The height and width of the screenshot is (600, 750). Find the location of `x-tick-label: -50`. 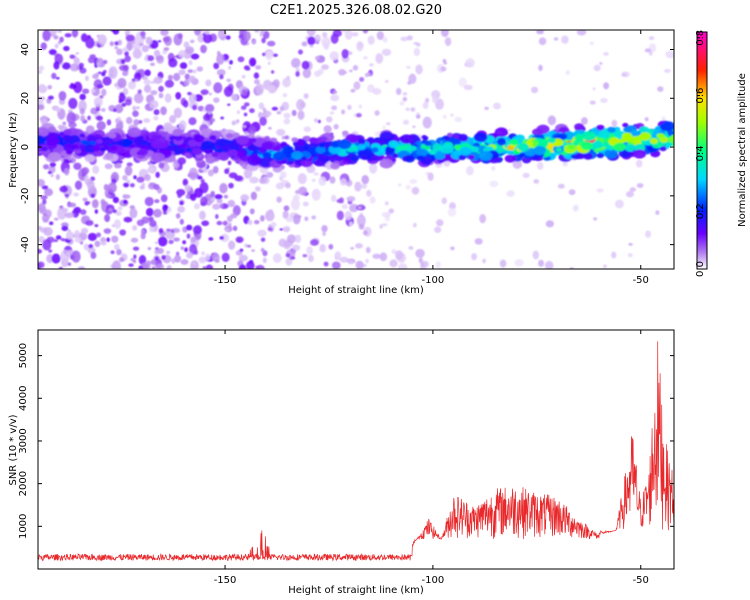

x-tick-label: -50 is located at coordinates (641, 580).